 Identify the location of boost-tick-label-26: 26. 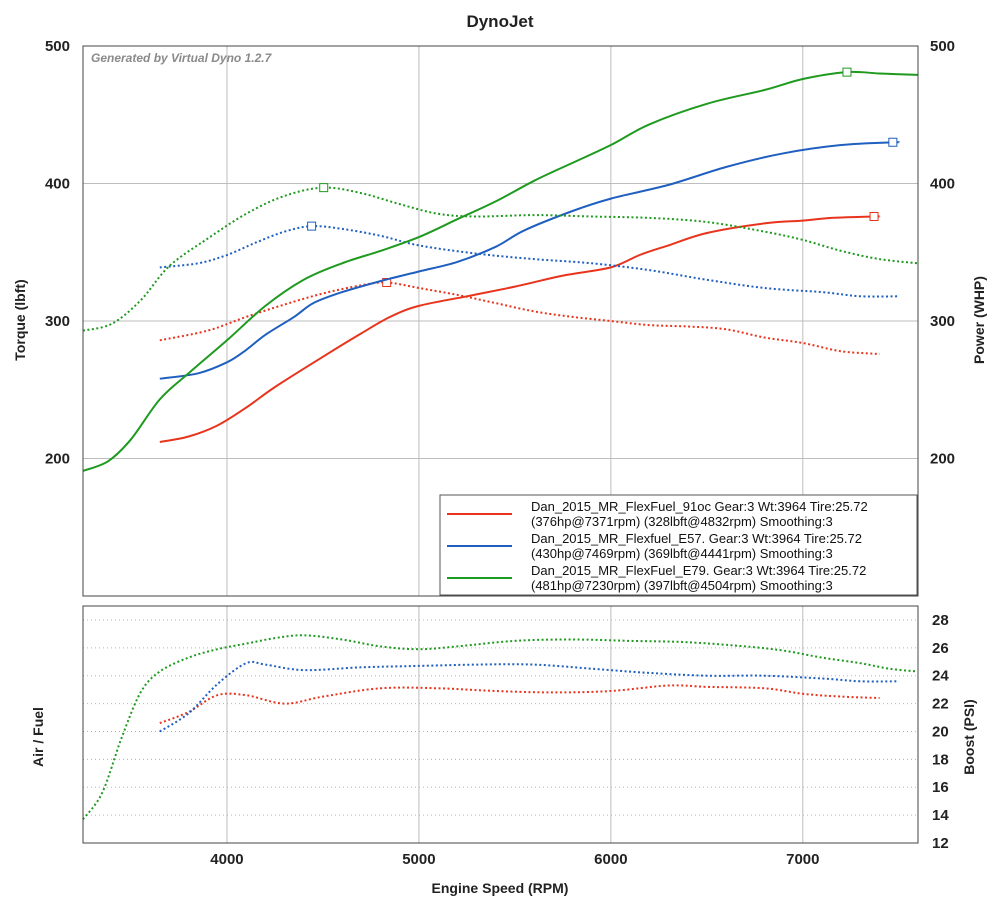
(940, 648).